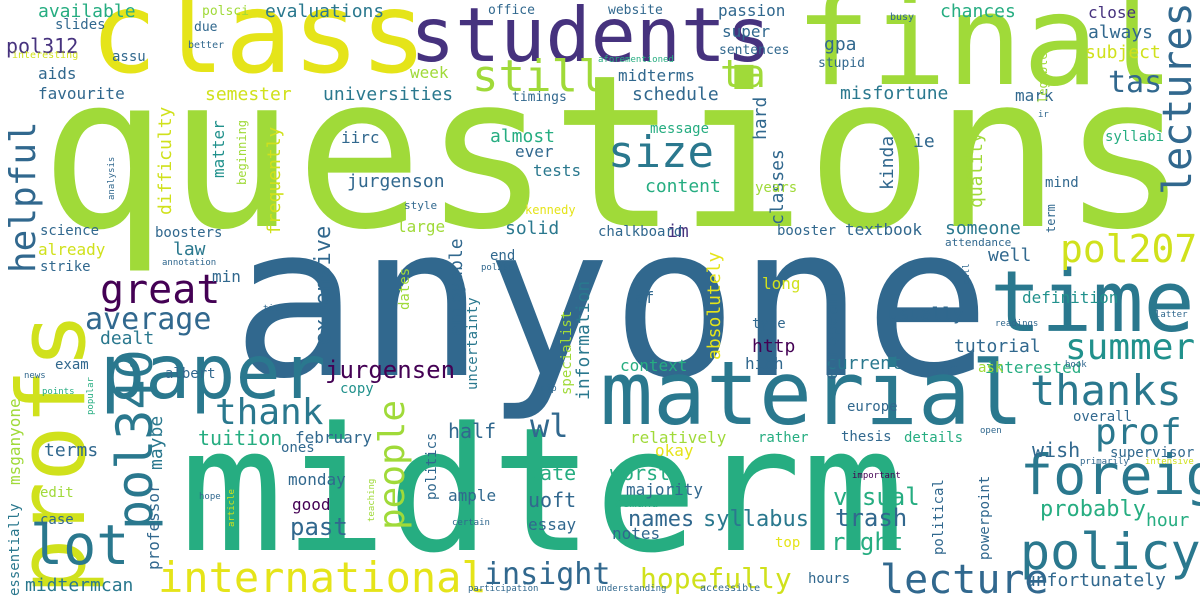 The width and height of the screenshot is (1200, 600). I want to click on word: type, so click(769, 324).